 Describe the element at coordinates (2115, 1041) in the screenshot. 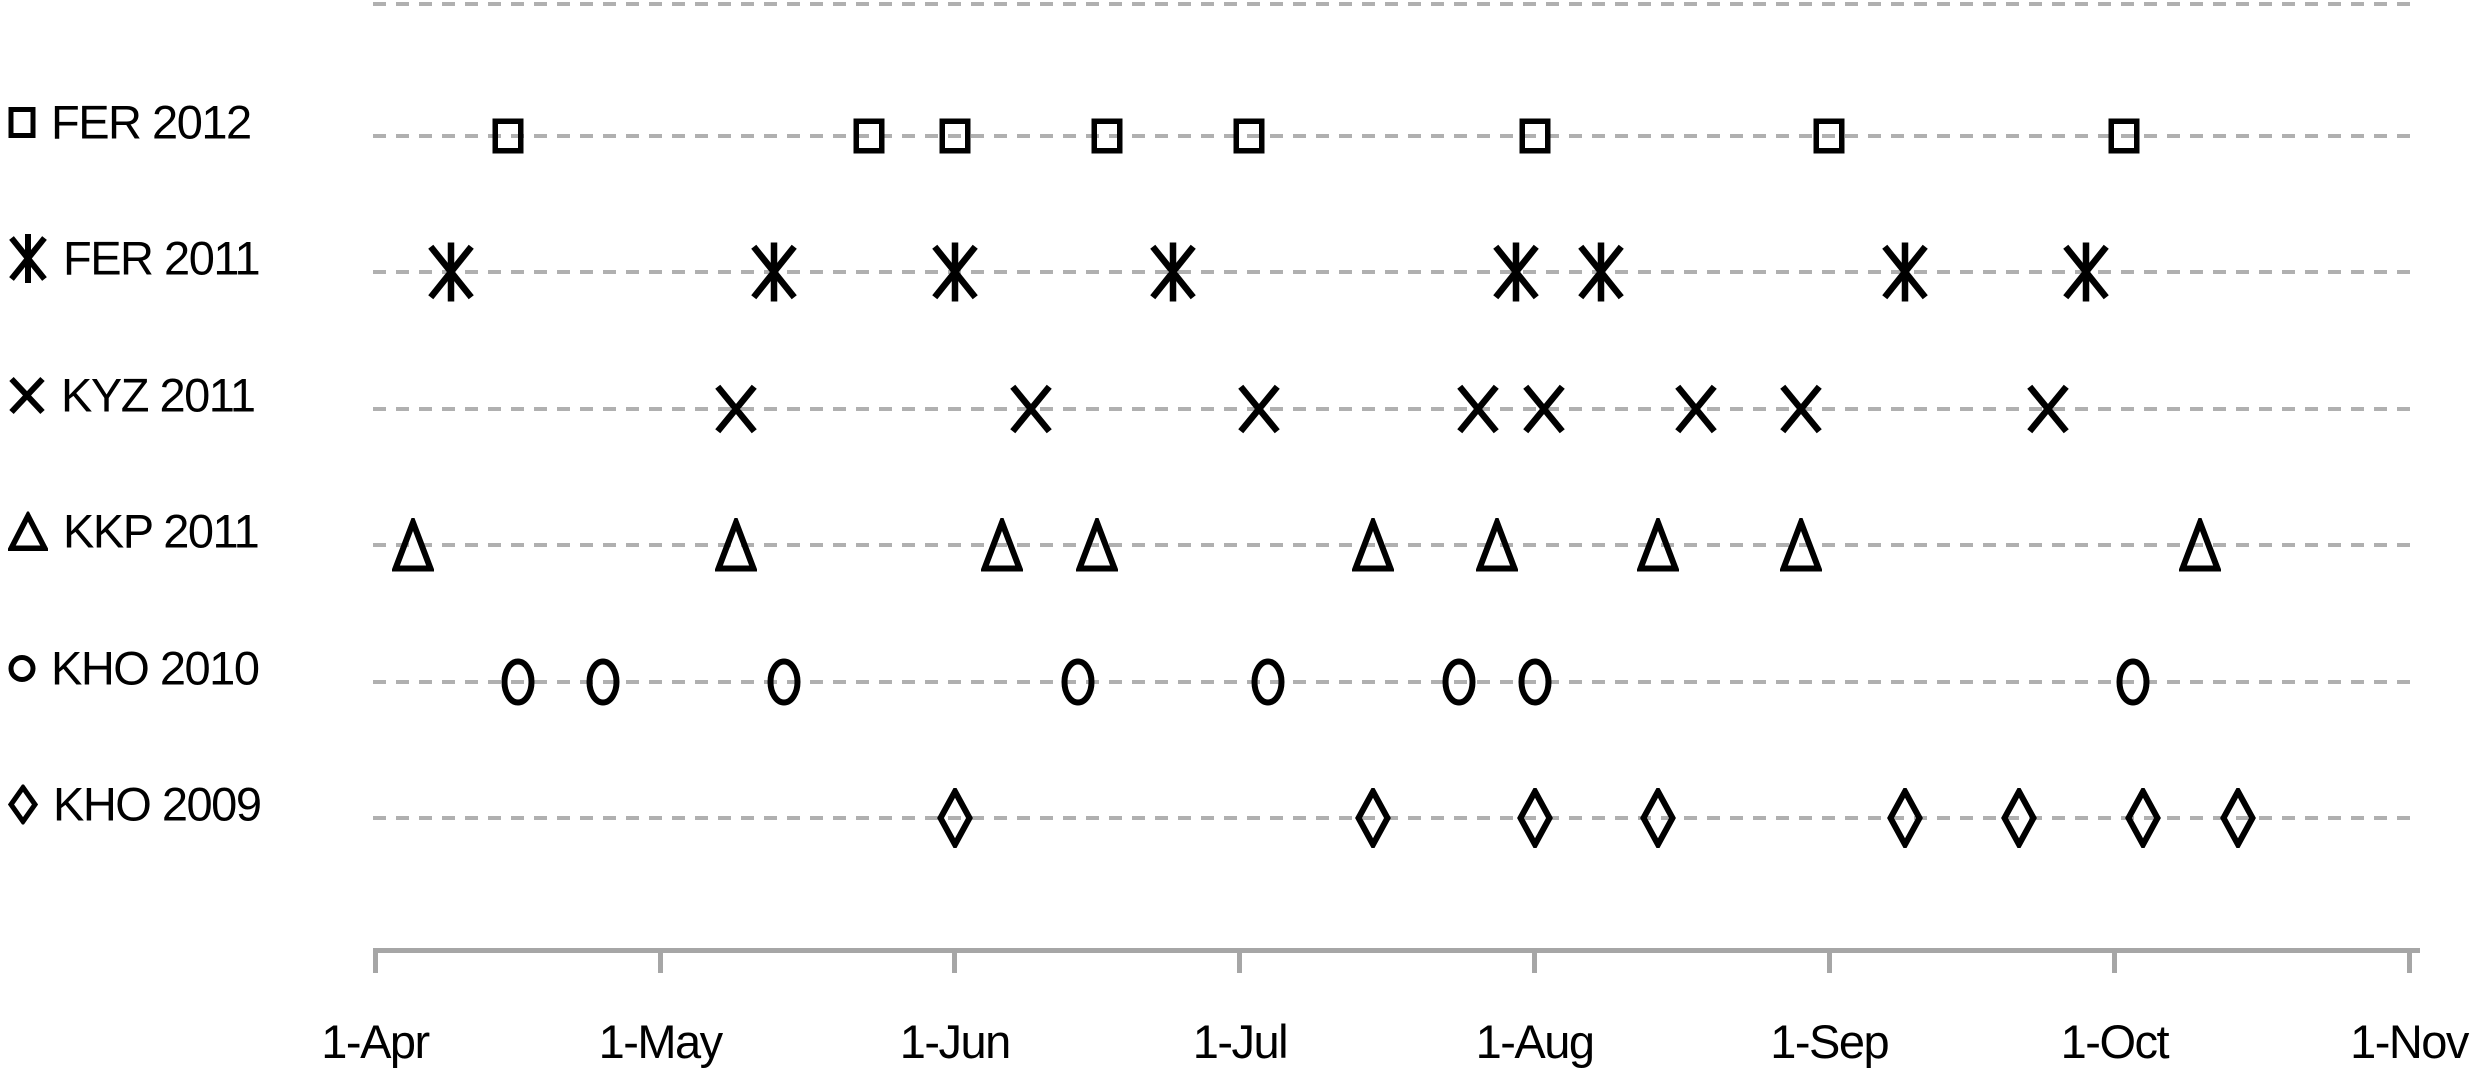

I see `x-axis-tick-label: 1-Oct` at that location.